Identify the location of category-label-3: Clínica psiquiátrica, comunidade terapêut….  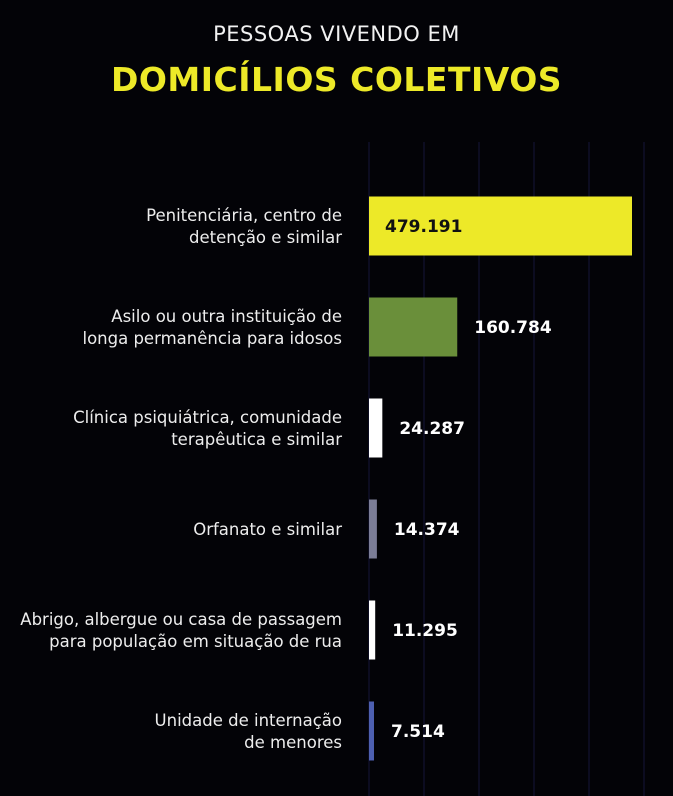
(207, 428).